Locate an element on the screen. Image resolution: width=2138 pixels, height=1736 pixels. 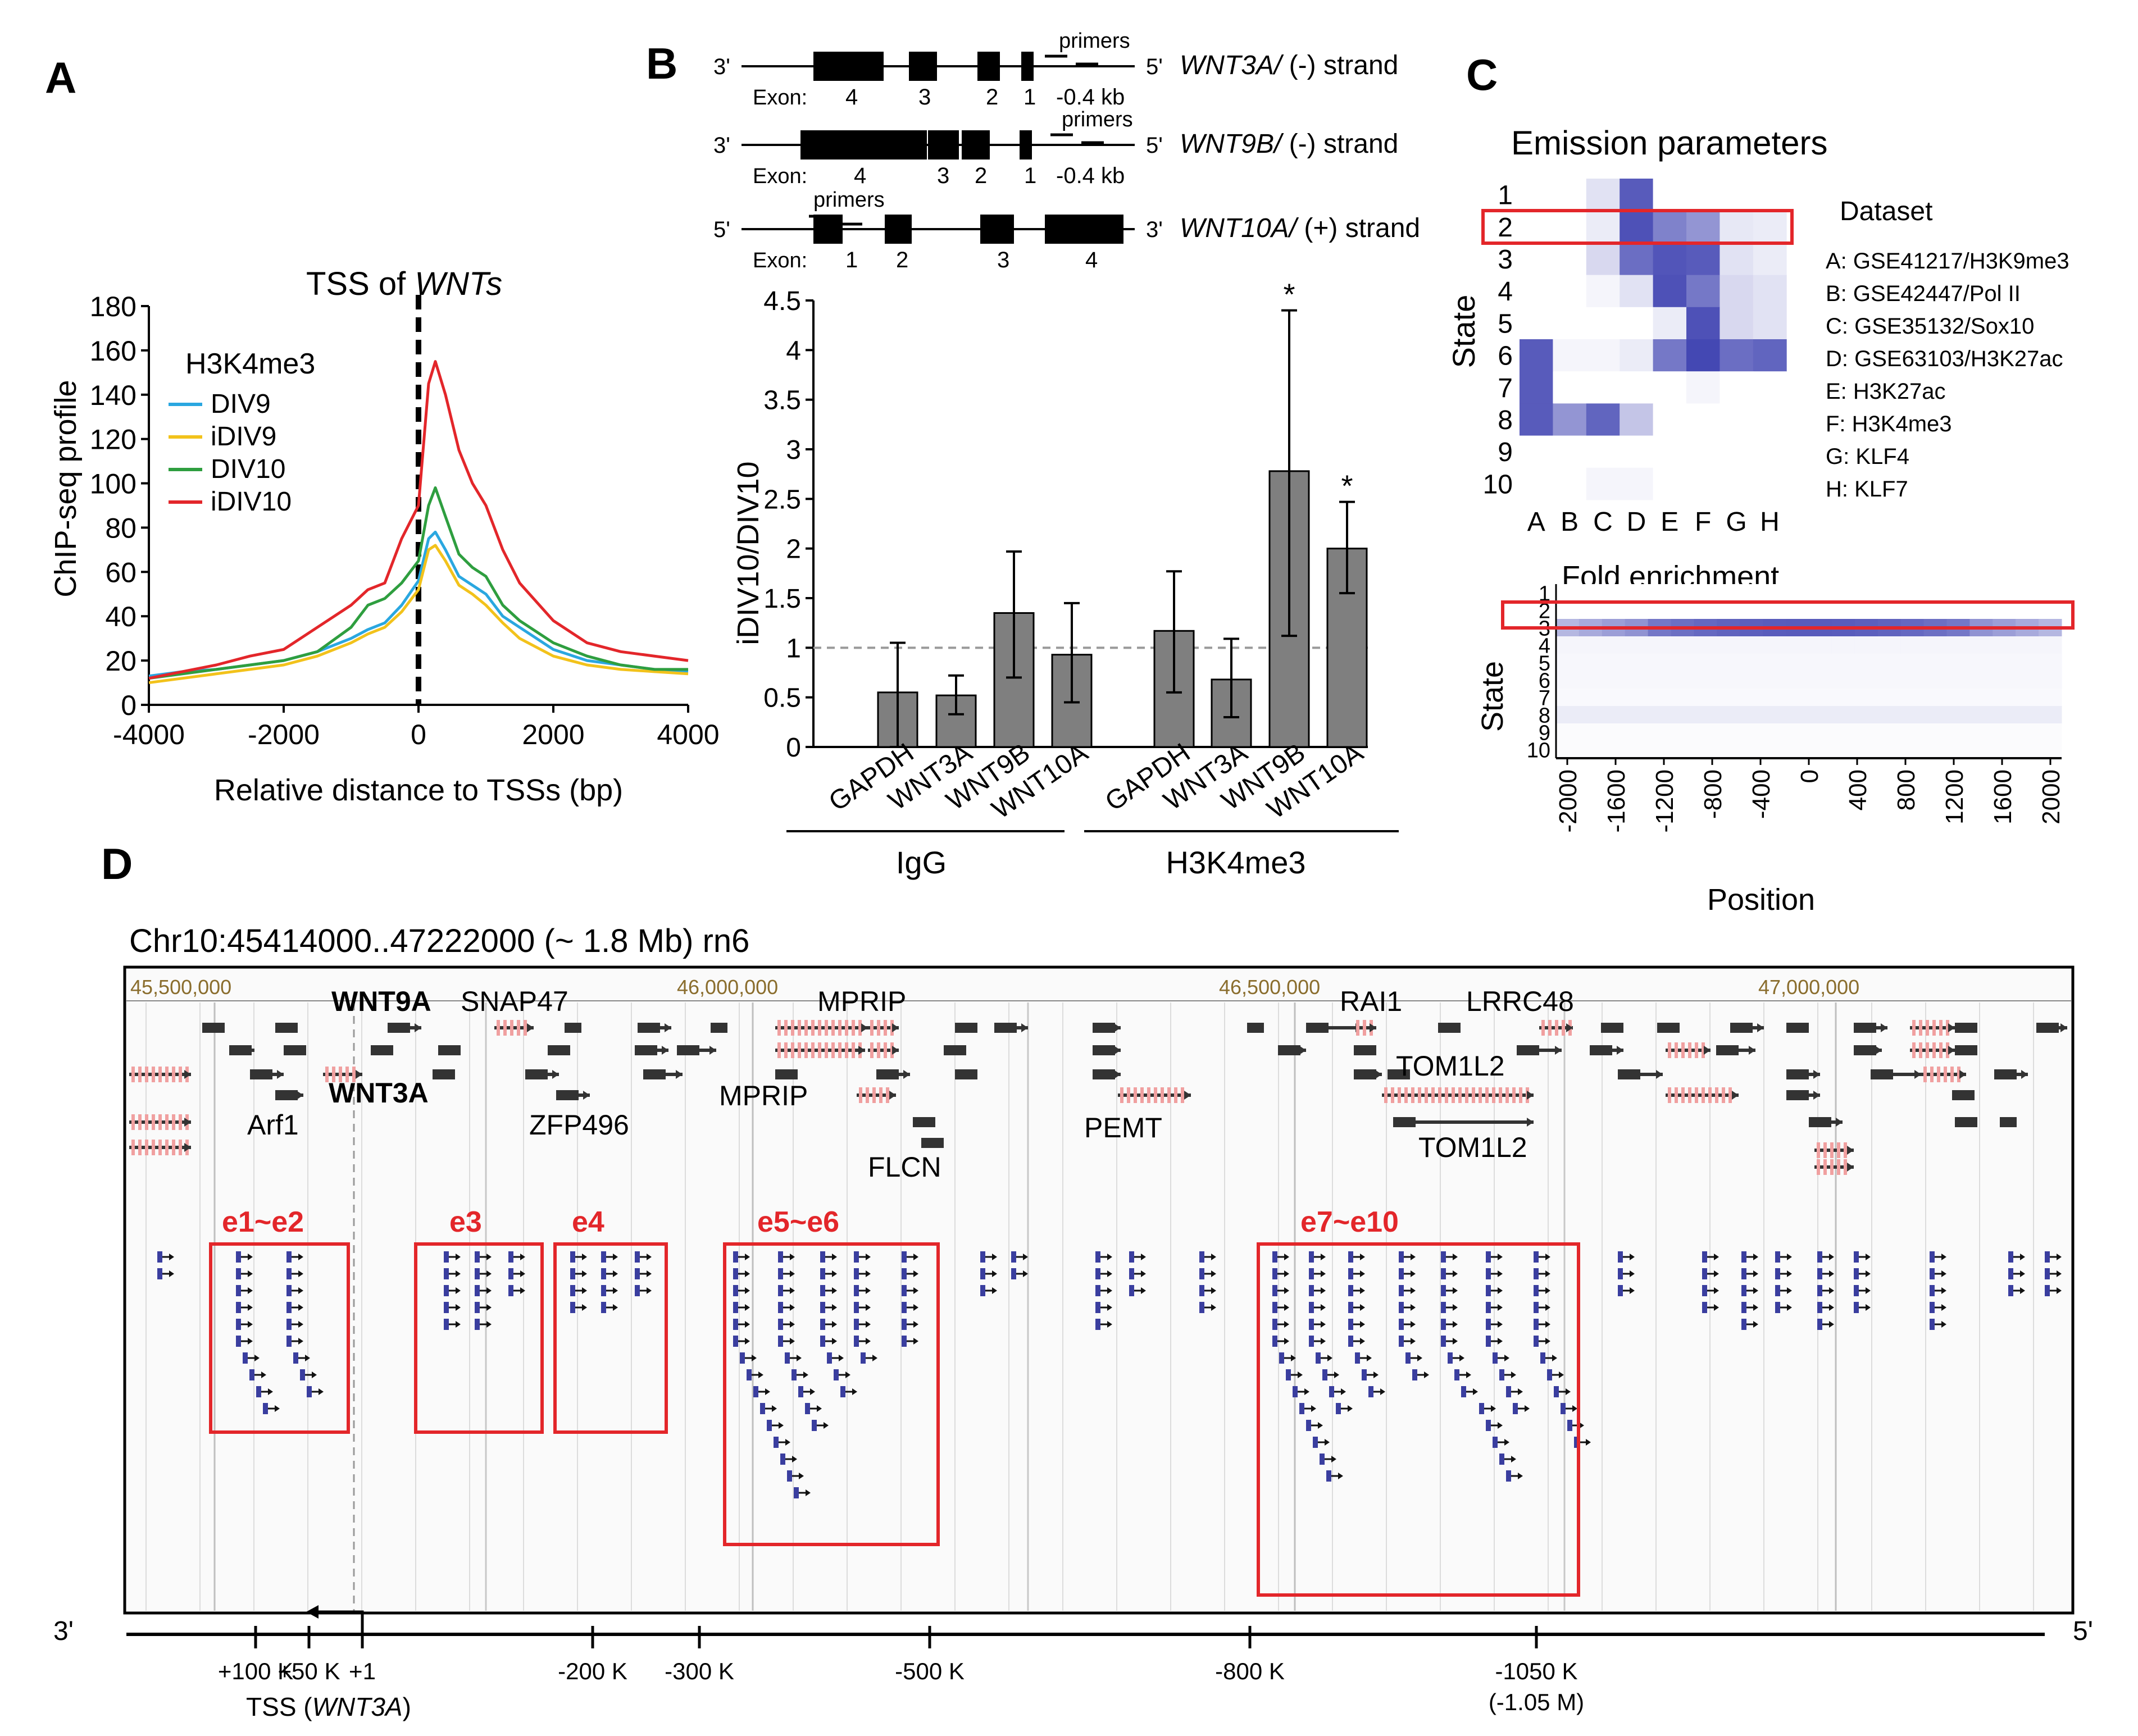
fold-state-label: 8 is located at coordinates (1544, 716).